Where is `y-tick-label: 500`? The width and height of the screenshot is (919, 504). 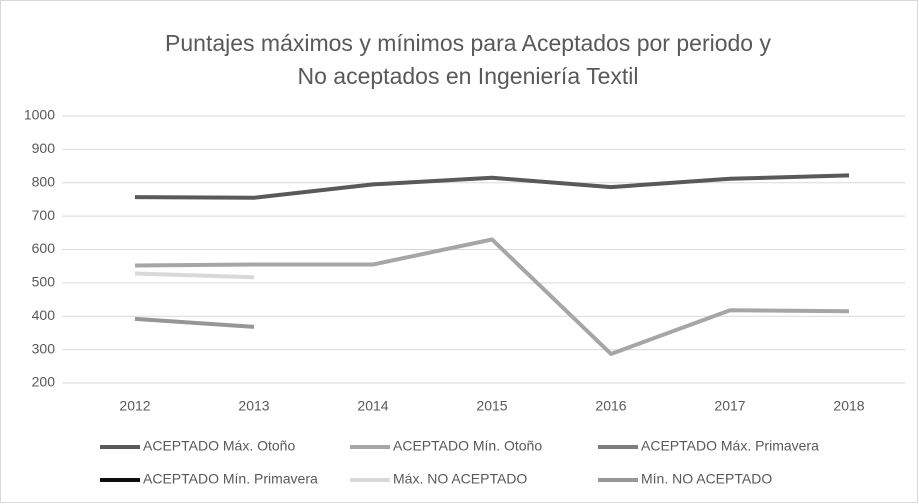 y-tick-label: 500 is located at coordinates (44, 282).